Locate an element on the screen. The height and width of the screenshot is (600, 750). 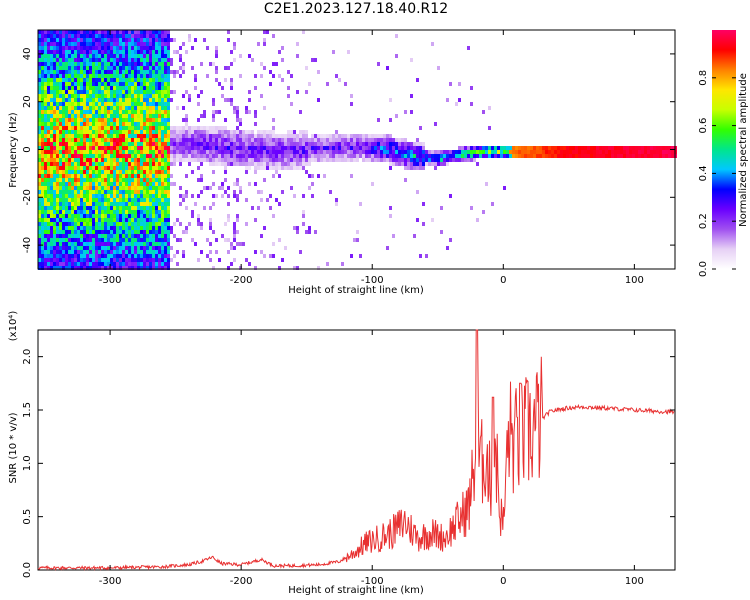
heatmap-x-tick-label: 100 is located at coordinates (634, 280).